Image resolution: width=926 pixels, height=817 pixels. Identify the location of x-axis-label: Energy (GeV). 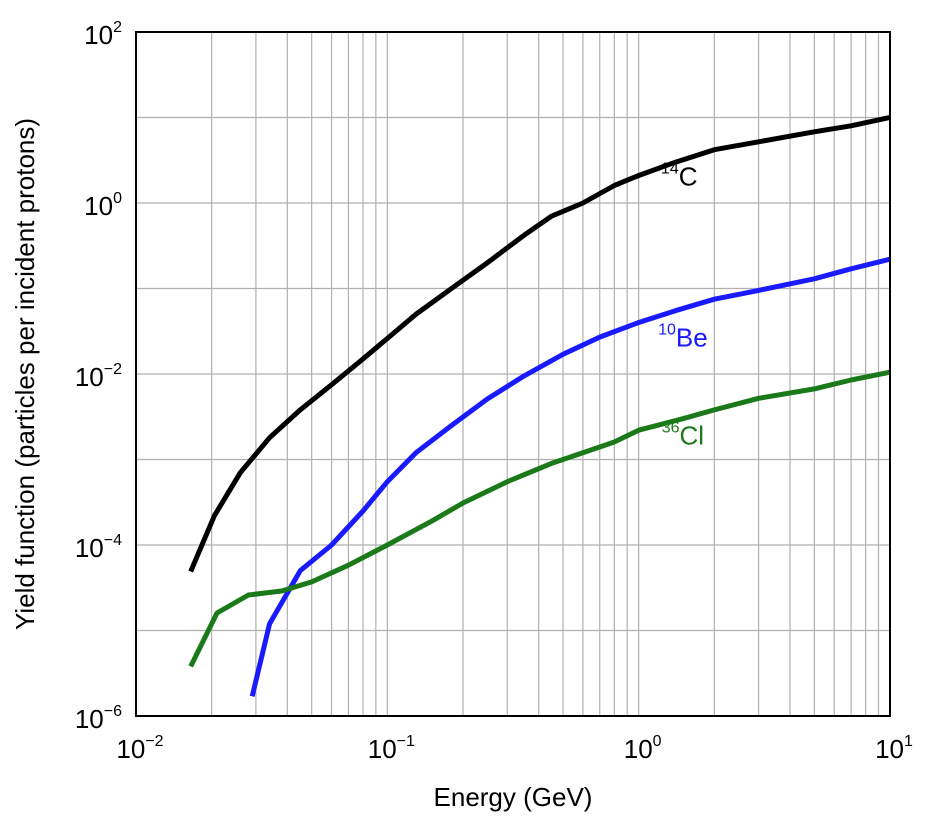
(513, 797).